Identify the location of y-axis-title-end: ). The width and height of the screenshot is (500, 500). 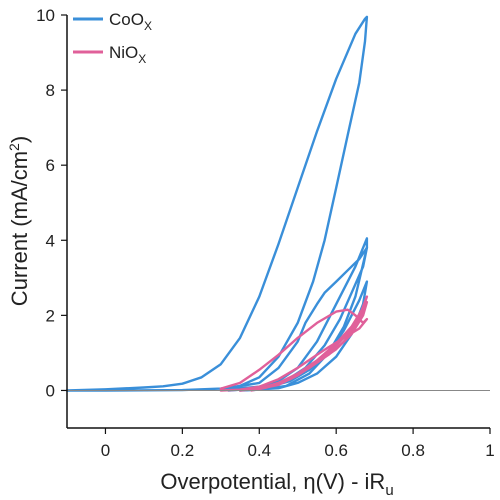
(19, 139).